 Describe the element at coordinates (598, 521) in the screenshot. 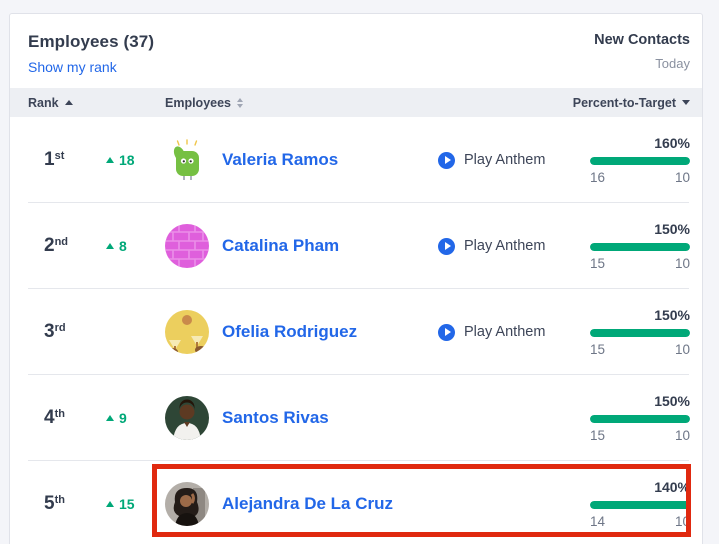

I see `actual-value: 14` at that location.